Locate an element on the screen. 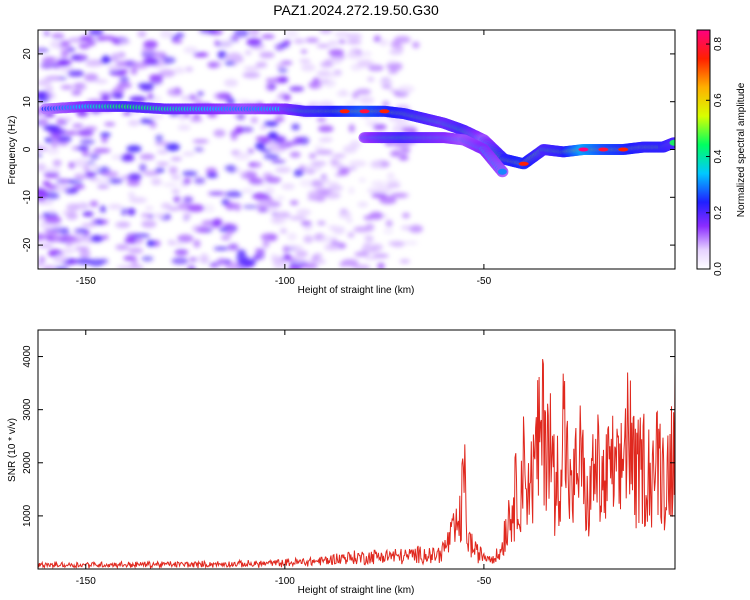  colorbar-tick-label: 0.8 is located at coordinates (718, 44).